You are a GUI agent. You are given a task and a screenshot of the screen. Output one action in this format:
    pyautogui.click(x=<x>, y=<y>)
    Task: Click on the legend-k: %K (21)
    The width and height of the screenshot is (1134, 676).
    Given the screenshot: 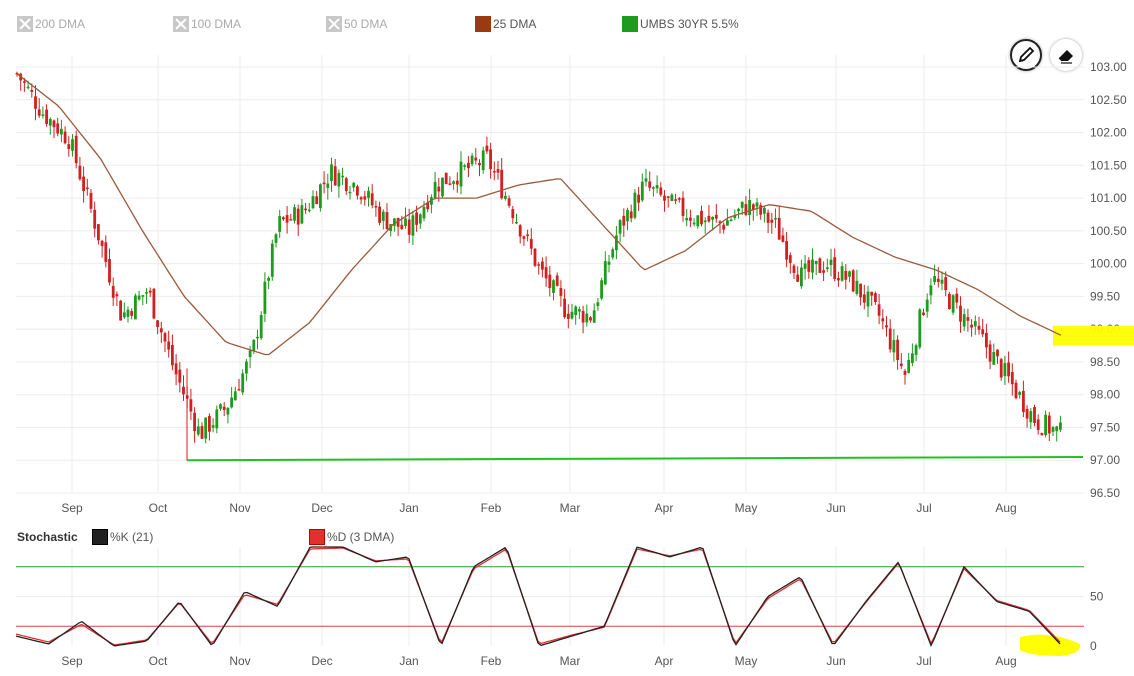 What is the action you would take?
    pyautogui.click(x=122, y=537)
    